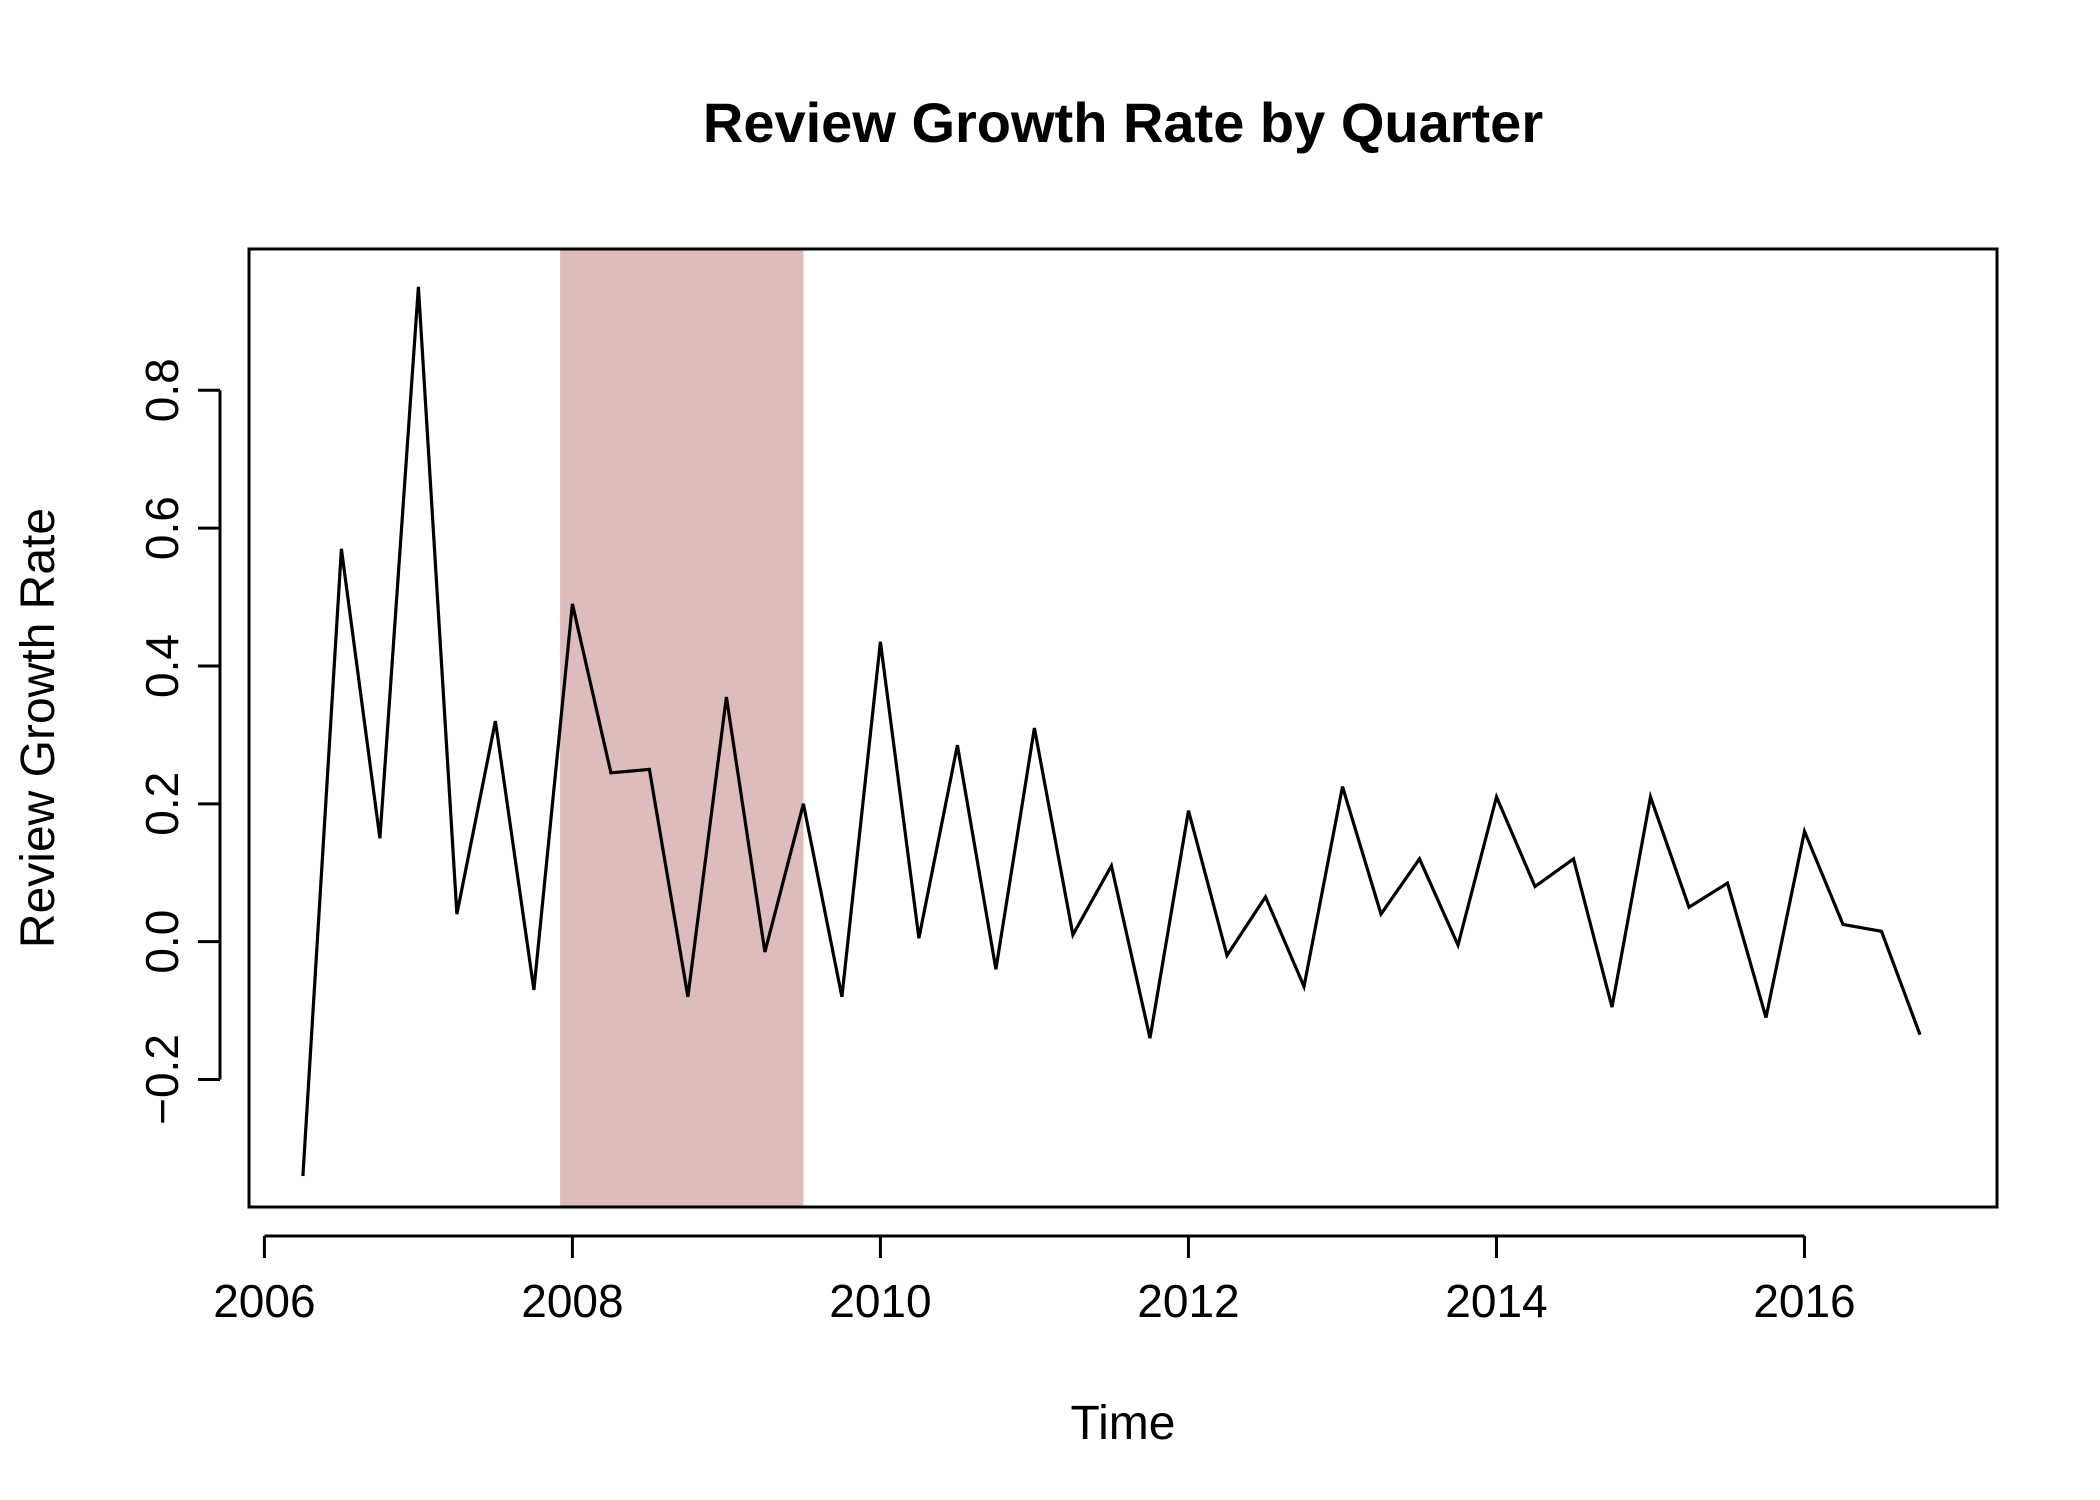  Describe the element at coordinates (162, 390) in the screenshot. I see `y-tick-label: 0.8` at that location.